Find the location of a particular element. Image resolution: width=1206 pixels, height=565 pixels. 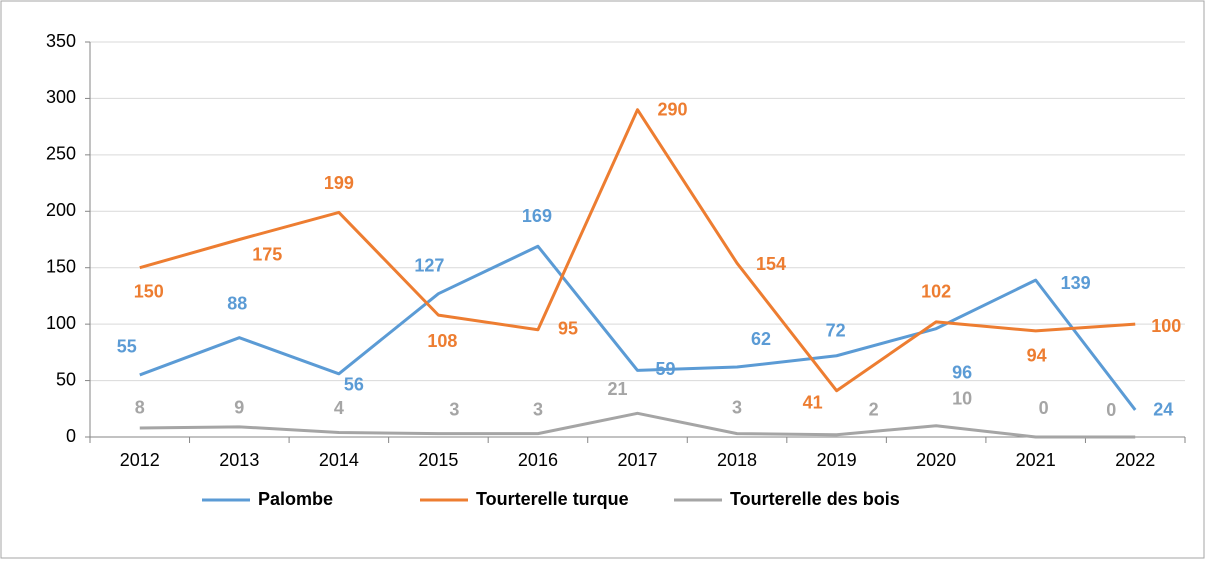

data-label: 95 is located at coordinates (568, 329).